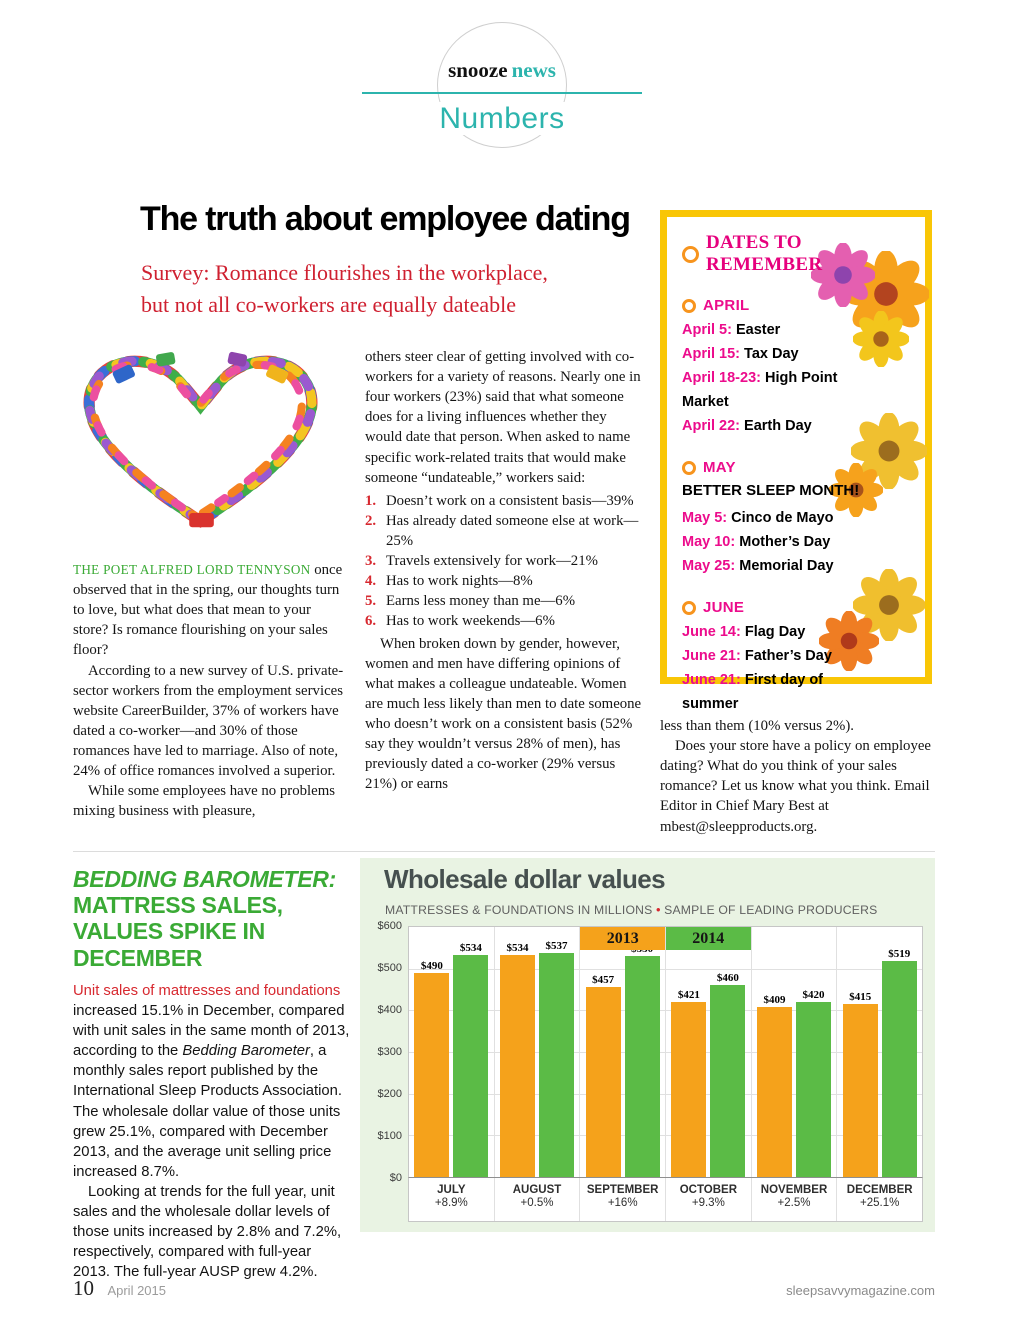 The height and width of the screenshot is (1329, 1024). Describe the element at coordinates (431, 965) in the screenshot. I see `bar-value-label: $490` at that location.